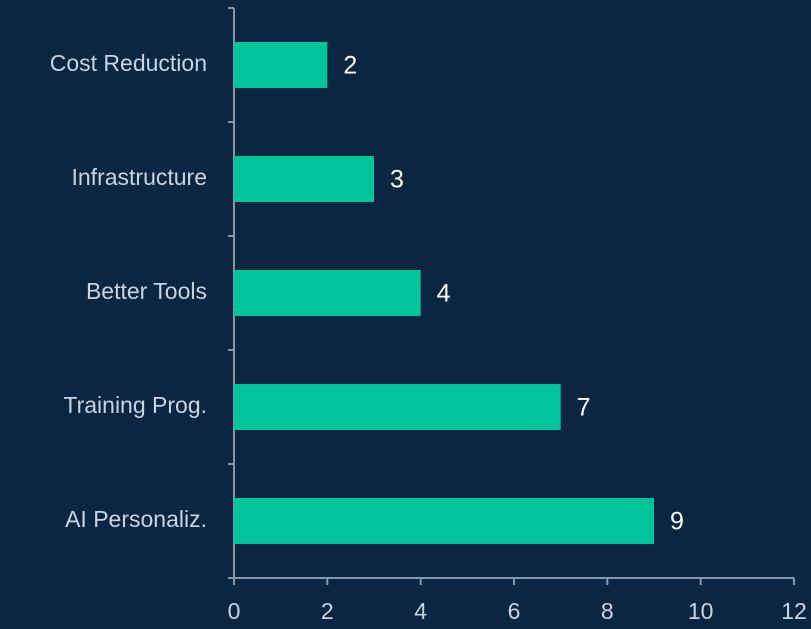 Image resolution: width=811 pixels, height=629 pixels. Describe the element at coordinates (701, 611) in the screenshot. I see `x-tick-label: 10` at that location.